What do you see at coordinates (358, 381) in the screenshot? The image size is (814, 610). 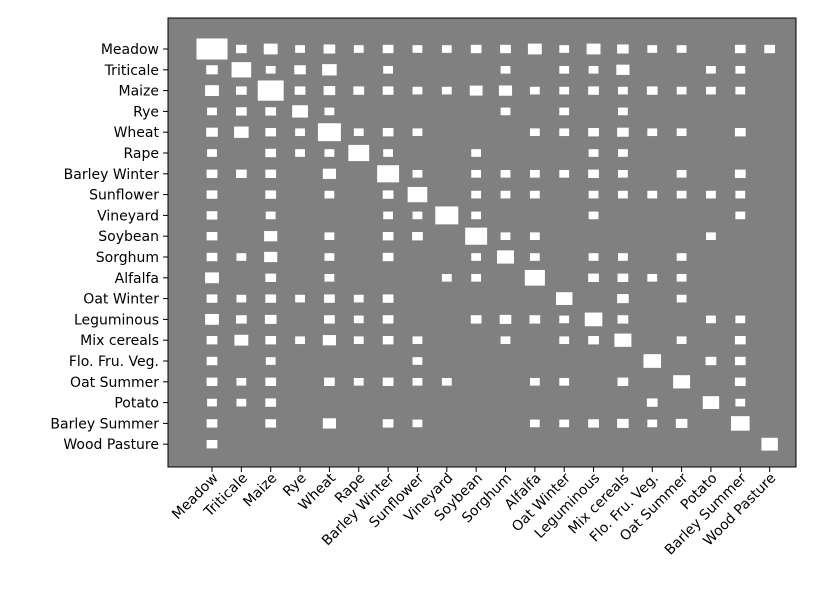 I see `cell-oat-summer-rape` at bounding box center [358, 381].